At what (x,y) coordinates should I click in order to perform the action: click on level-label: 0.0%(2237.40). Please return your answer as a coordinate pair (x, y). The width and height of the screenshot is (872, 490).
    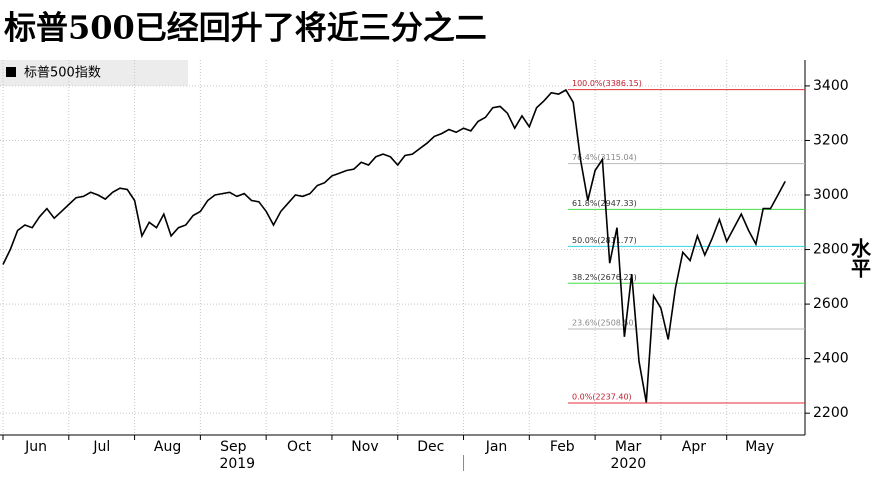
    Looking at the image, I should click on (602, 396).